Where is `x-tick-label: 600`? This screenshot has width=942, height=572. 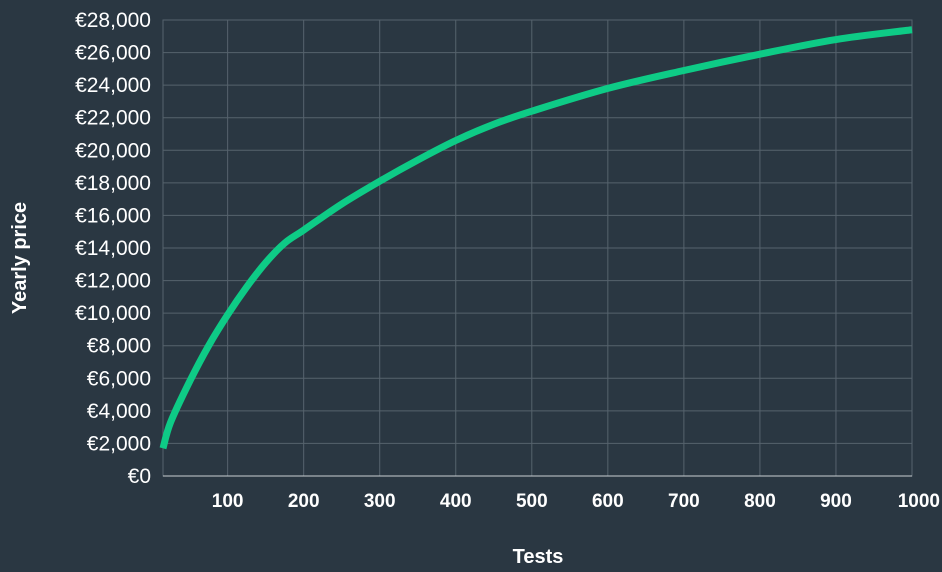
x-tick-label: 600 is located at coordinates (608, 501).